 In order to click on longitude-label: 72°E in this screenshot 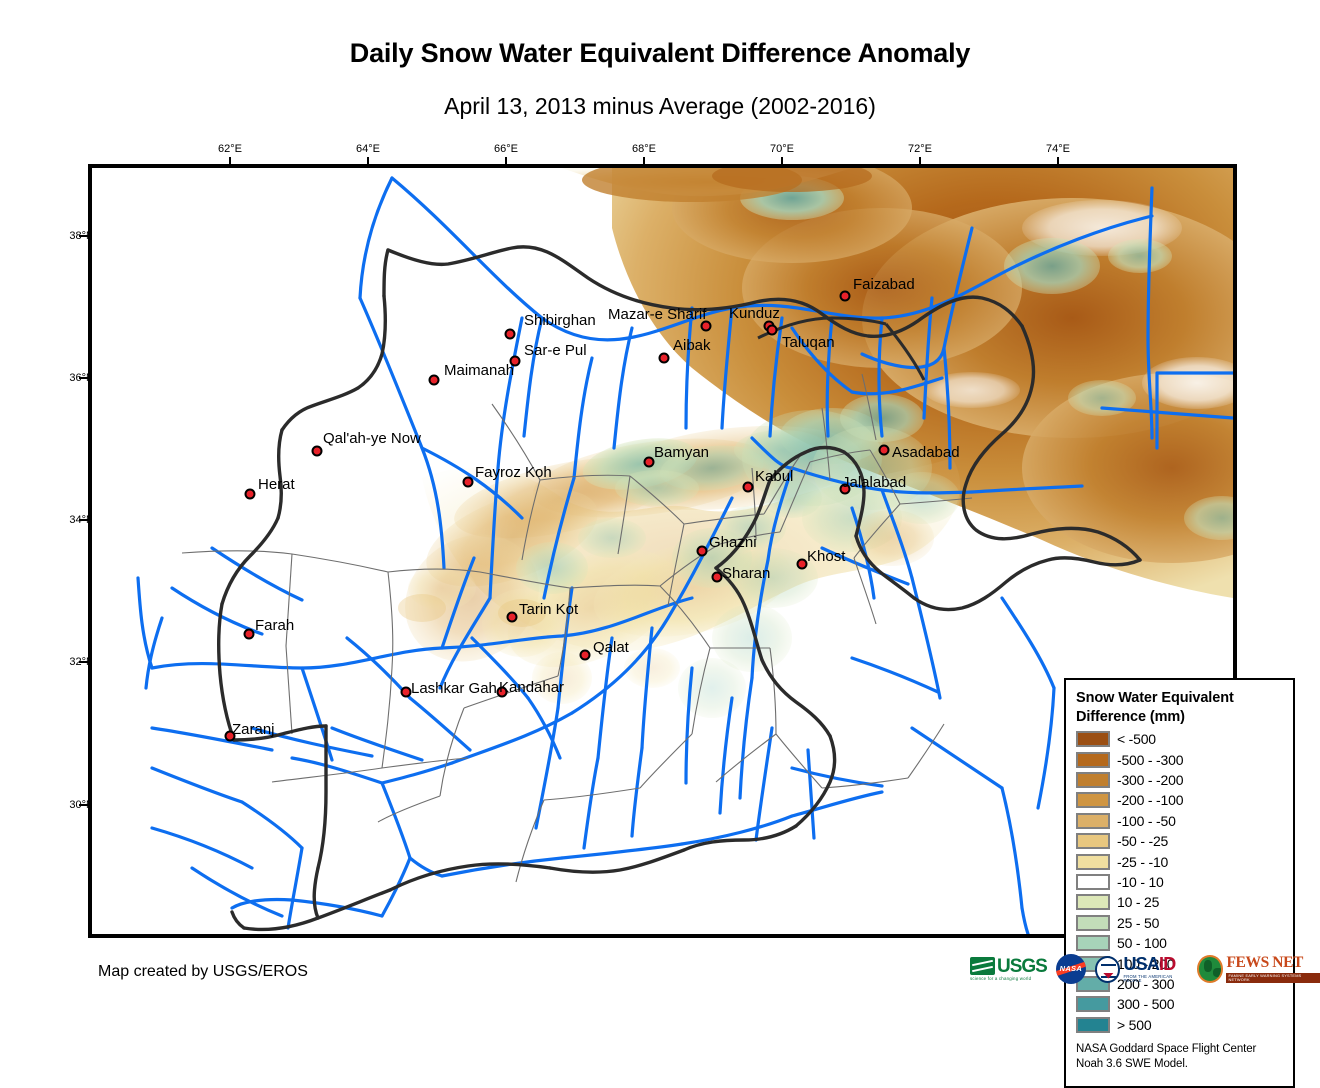, I will do `click(920, 149)`.